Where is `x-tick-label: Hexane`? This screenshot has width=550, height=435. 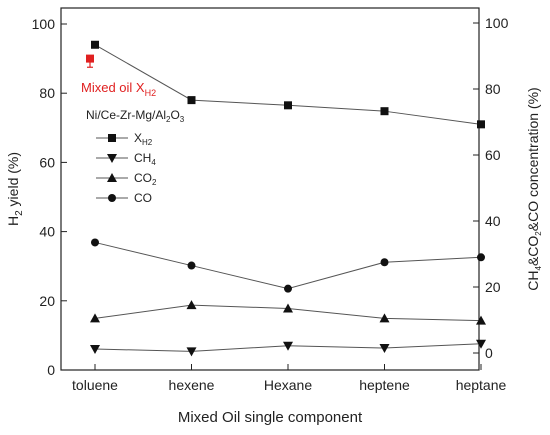
x-tick-label: Hexane is located at coordinates (288, 385).